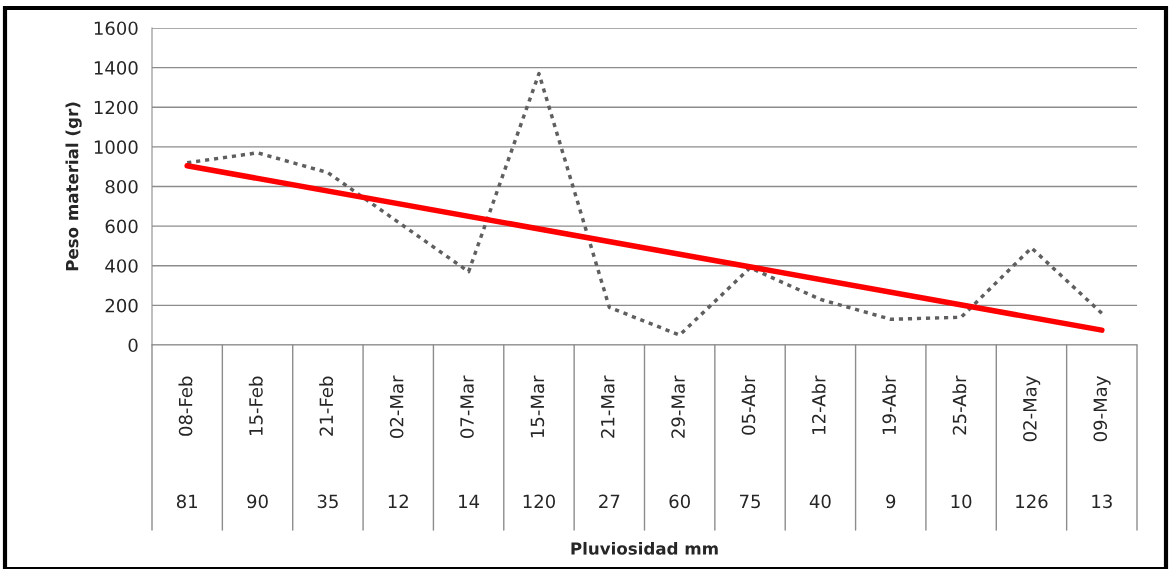 The height and width of the screenshot is (569, 1171). What do you see at coordinates (326, 406) in the screenshot?
I see `x-tick-label: 21-Feb` at bounding box center [326, 406].